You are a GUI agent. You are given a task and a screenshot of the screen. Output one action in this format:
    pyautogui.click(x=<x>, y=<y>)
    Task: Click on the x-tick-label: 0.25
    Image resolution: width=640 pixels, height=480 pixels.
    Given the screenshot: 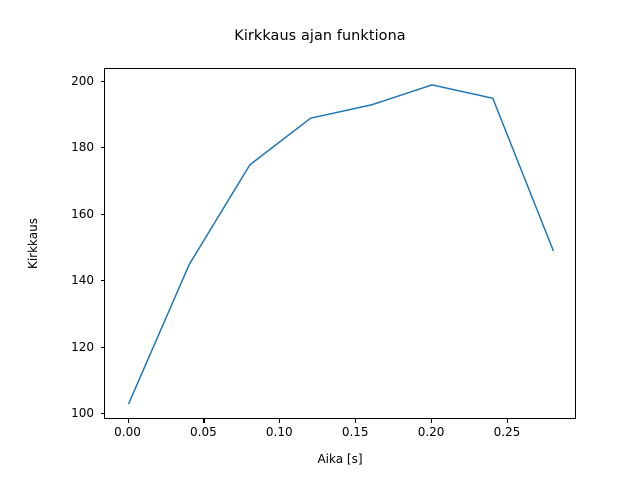 What is the action you would take?
    pyautogui.click(x=507, y=432)
    